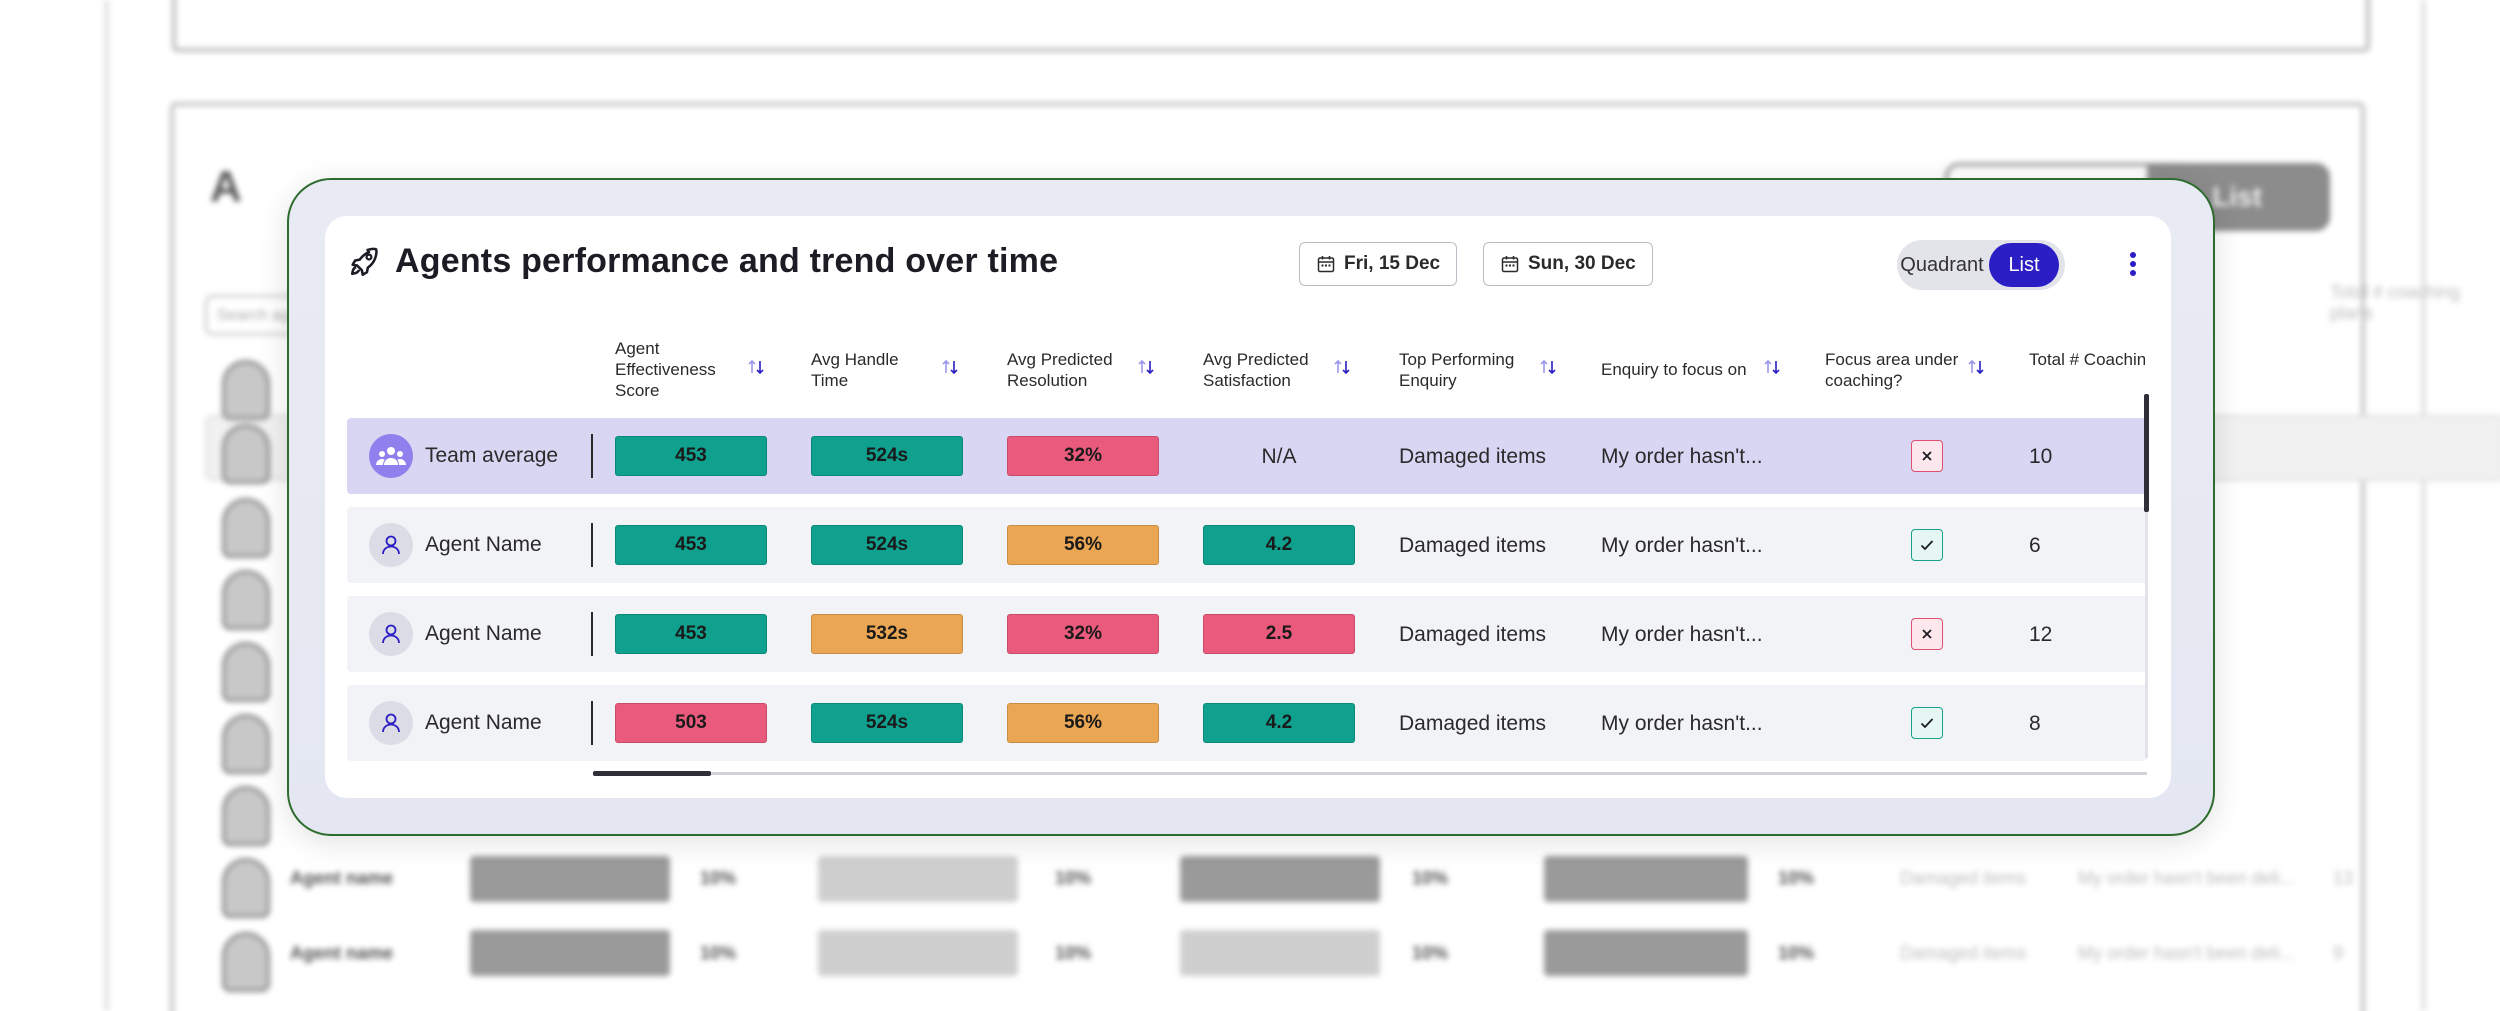  What do you see at coordinates (665, 369) in the screenshot?
I see `col-header-effectiveness: Agent Effectiveness Score` at bounding box center [665, 369].